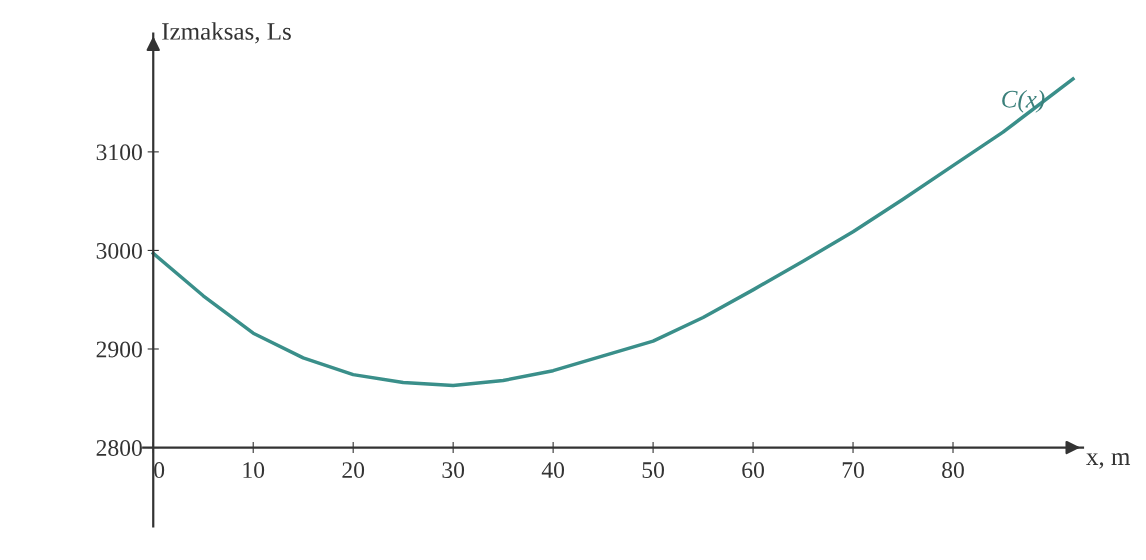  What do you see at coordinates (653, 470) in the screenshot?
I see `x-tick-label: 50` at bounding box center [653, 470].